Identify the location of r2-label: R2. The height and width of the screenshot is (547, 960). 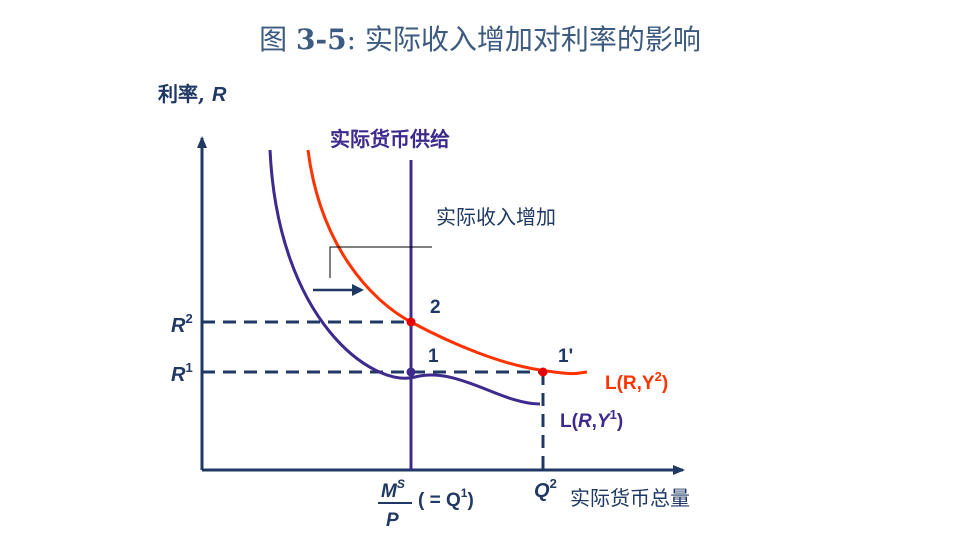
(182, 324).